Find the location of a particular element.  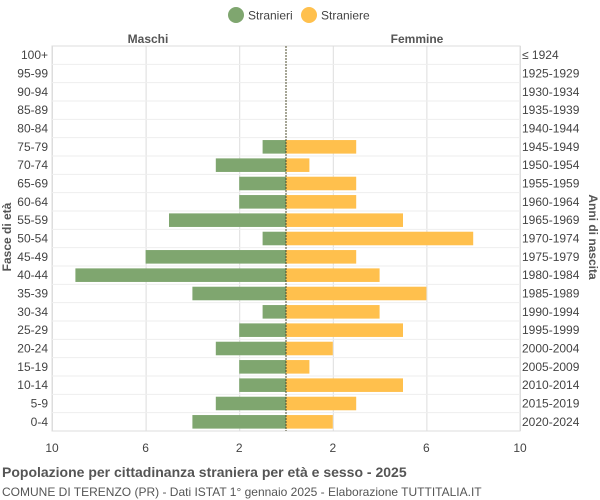

age-label-95-99: 95-99 is located at coordinates (32, 74).